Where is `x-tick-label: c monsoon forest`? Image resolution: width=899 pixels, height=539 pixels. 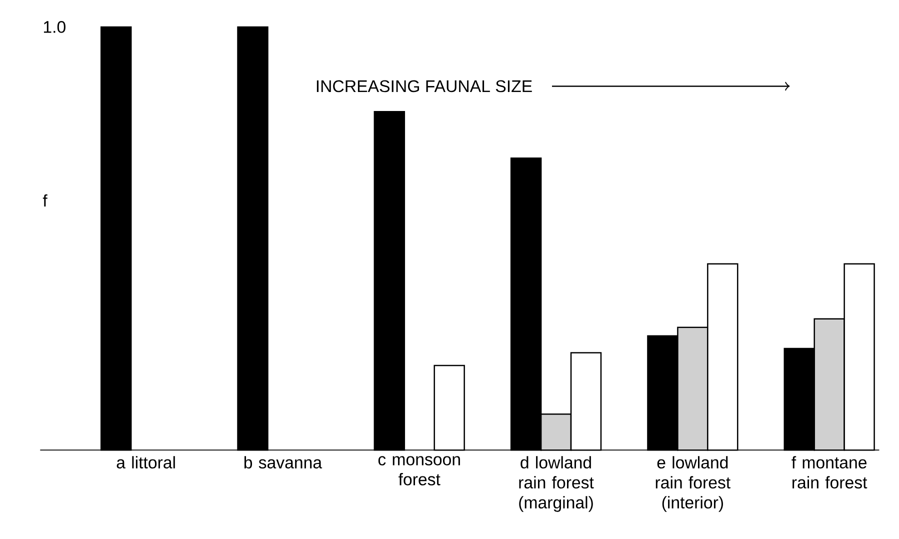
x-tick-label: c monsoon forest is located at coordinates (419, 471).